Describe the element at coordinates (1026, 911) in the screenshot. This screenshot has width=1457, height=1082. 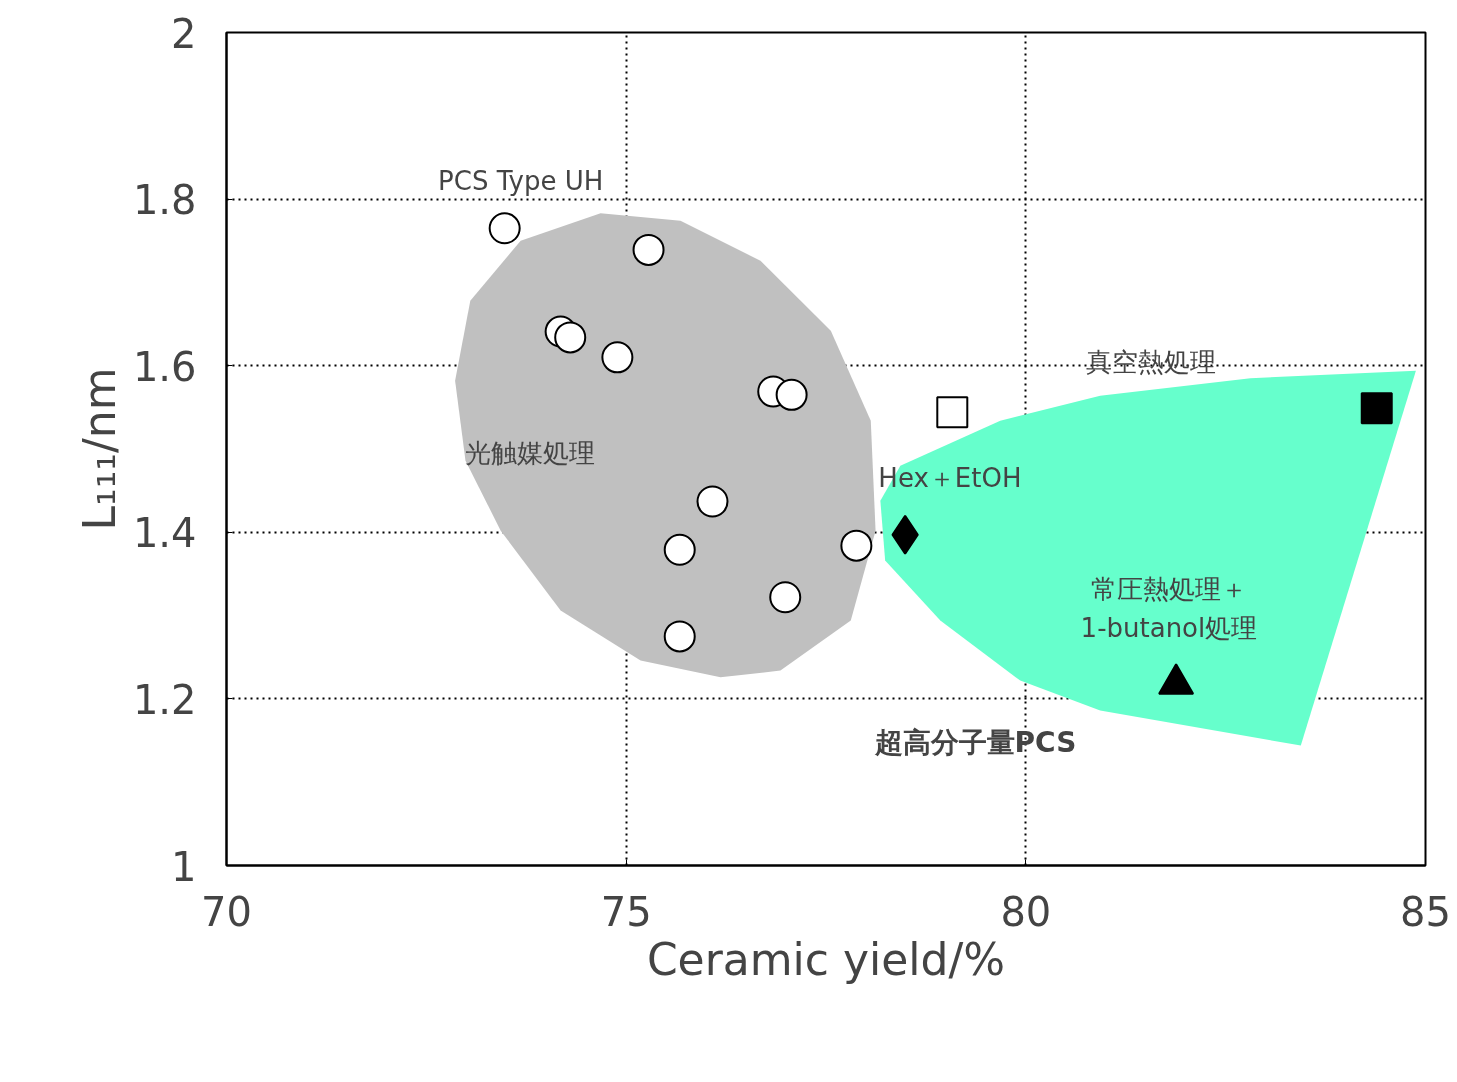
I see `x-tick-label: 80` at that location.